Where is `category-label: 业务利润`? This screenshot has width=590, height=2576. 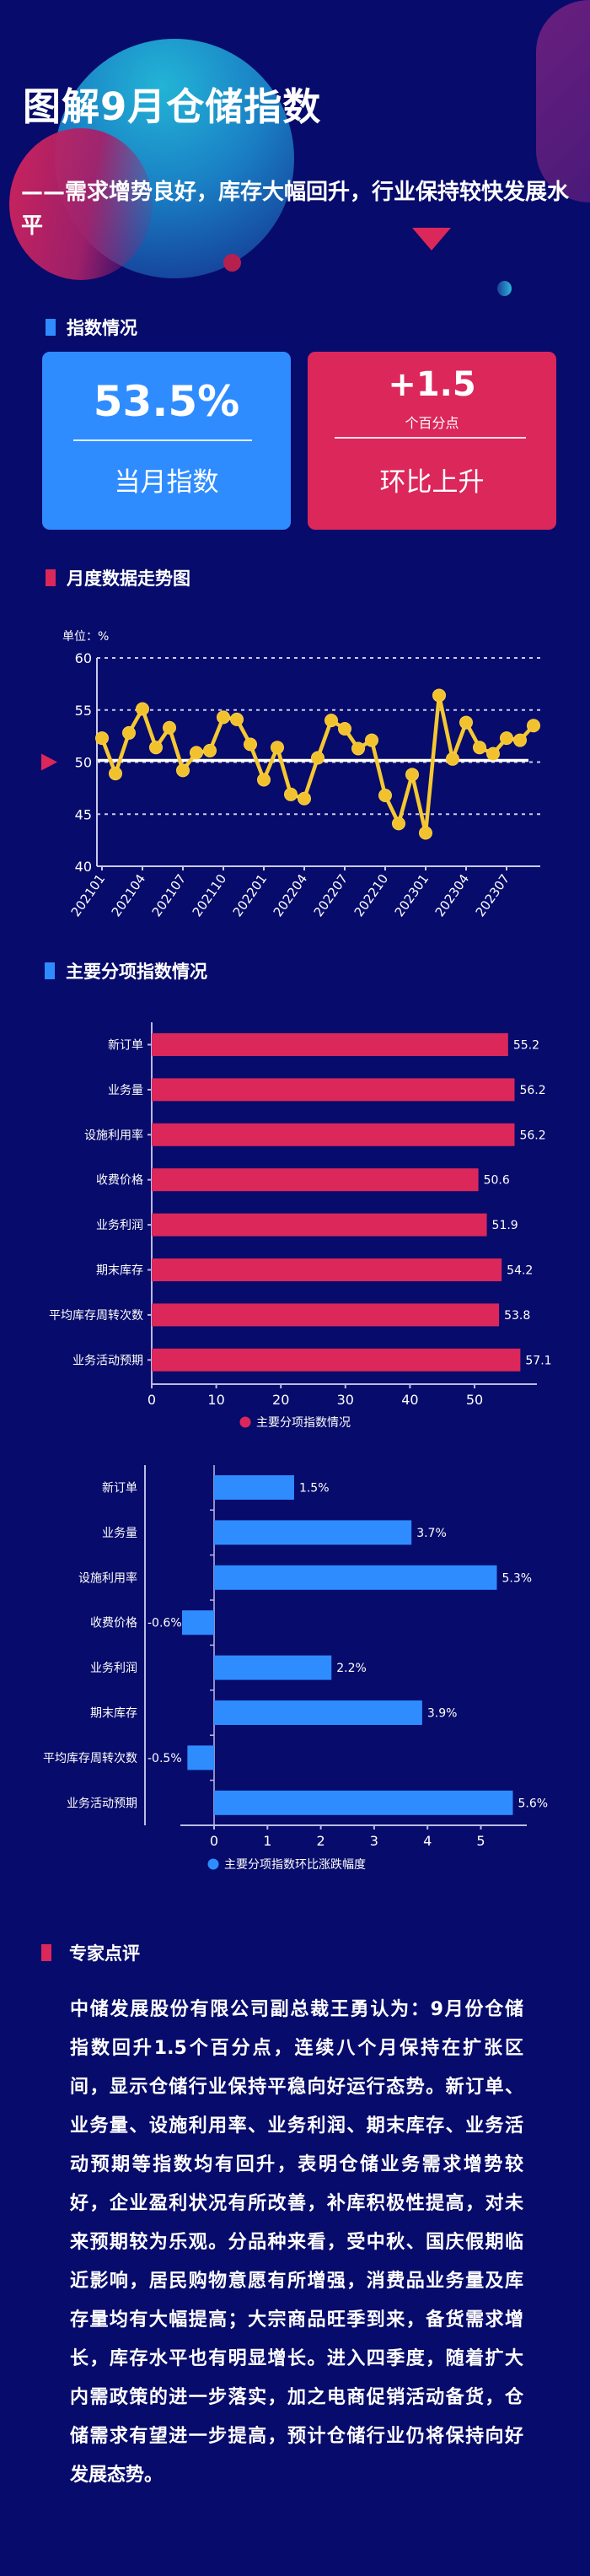
category-label: 业务利润 is located at coordinates (119, 1225).